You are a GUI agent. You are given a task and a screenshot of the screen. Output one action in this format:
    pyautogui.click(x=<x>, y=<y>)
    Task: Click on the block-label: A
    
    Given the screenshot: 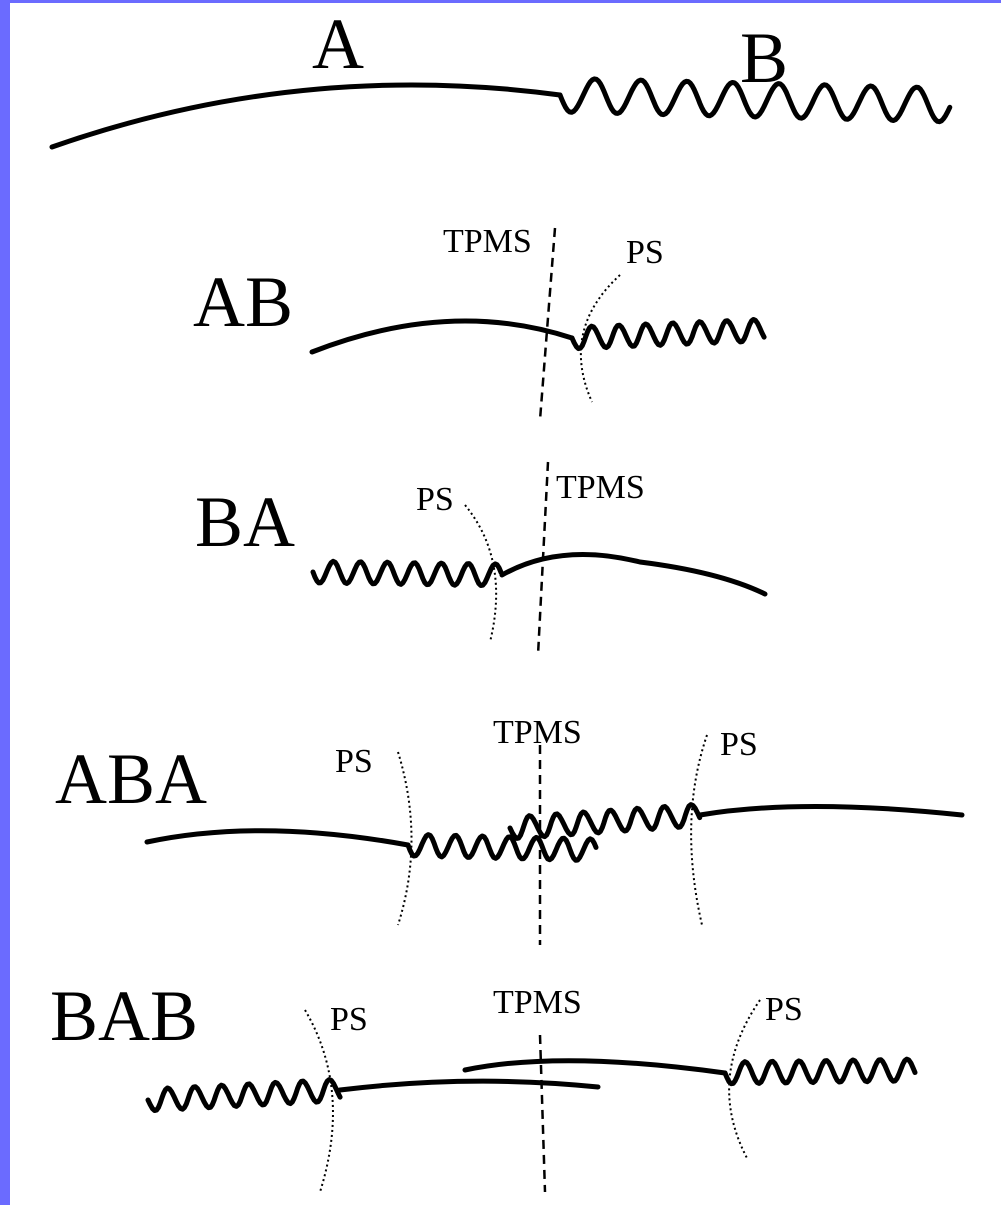 What is the action you would take?
    pyautogui.click(x=338, y=44)
    